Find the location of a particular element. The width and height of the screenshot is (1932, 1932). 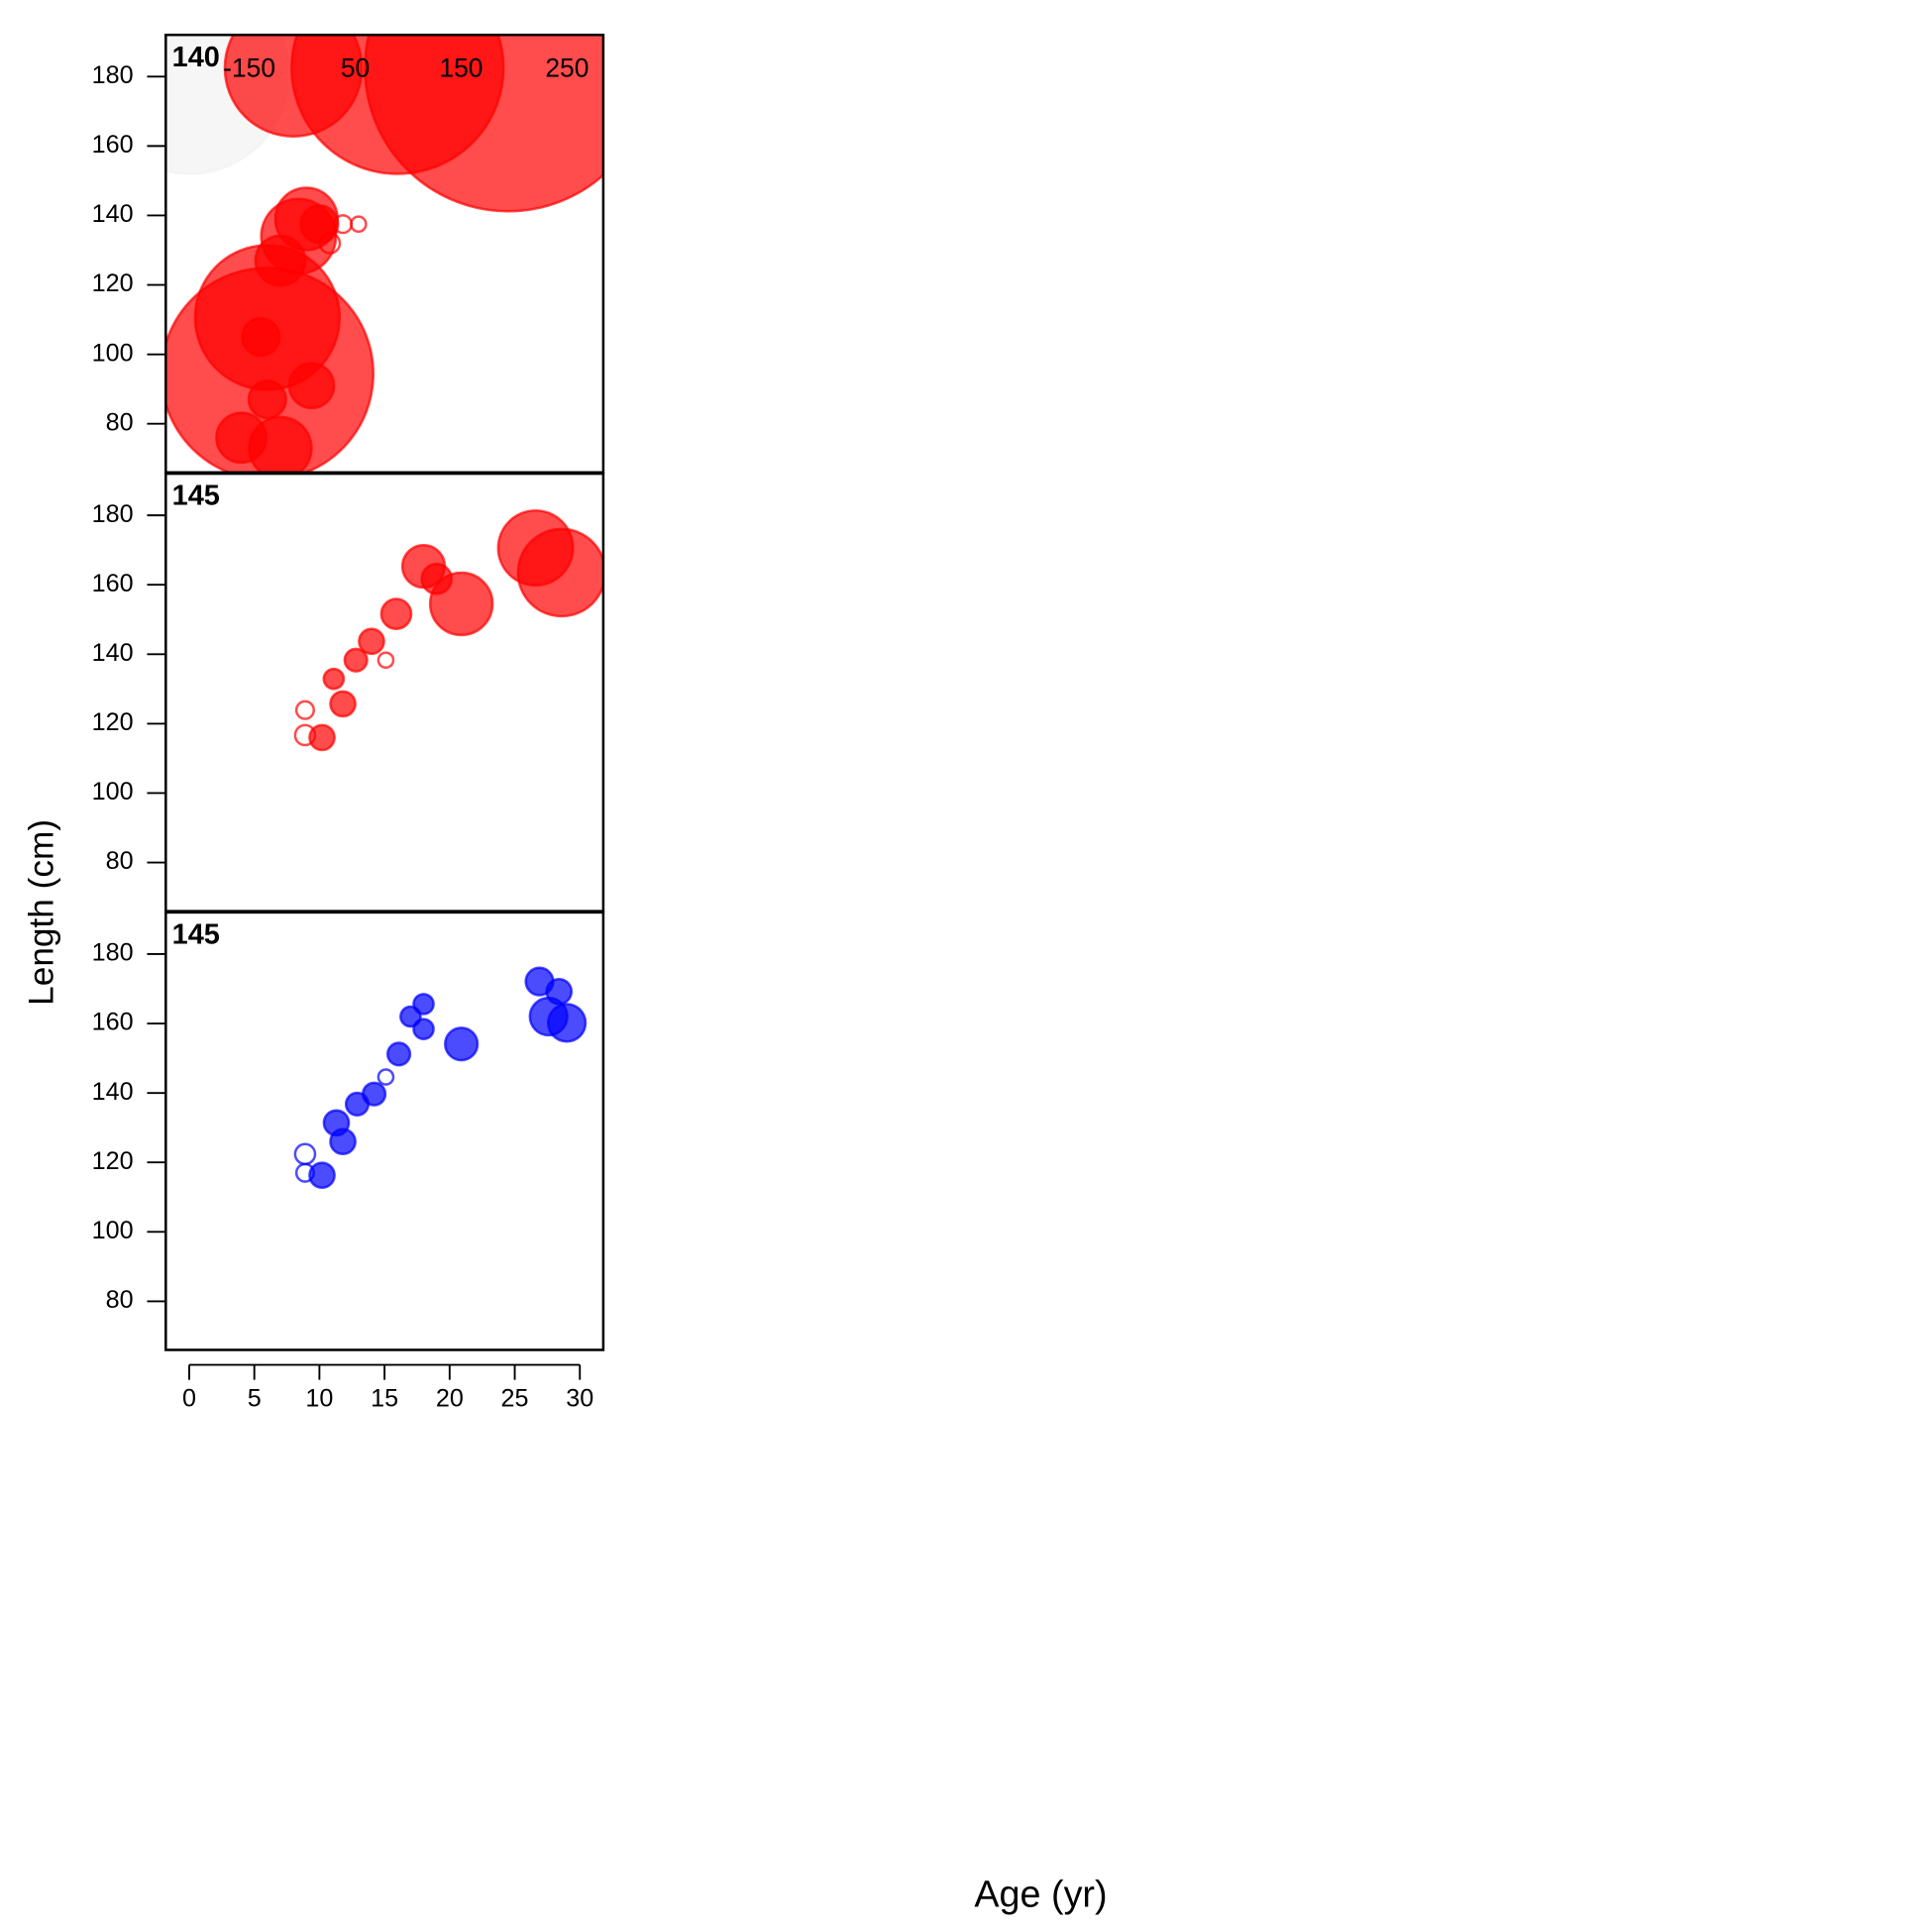

x-tick-label: 15 is located at coordinates (384, 1398).